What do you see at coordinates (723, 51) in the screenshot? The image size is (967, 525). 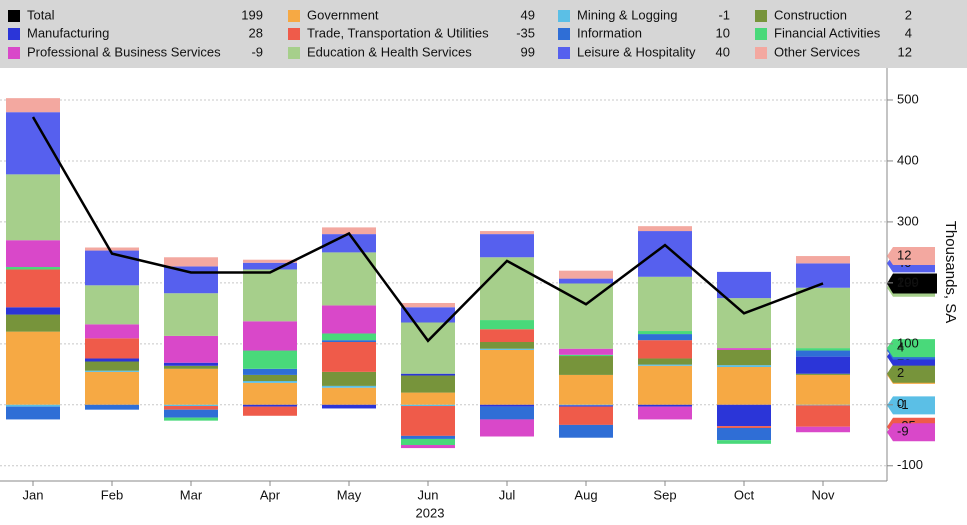 I see `legend-value: 40` at bounding box center [723, 51].